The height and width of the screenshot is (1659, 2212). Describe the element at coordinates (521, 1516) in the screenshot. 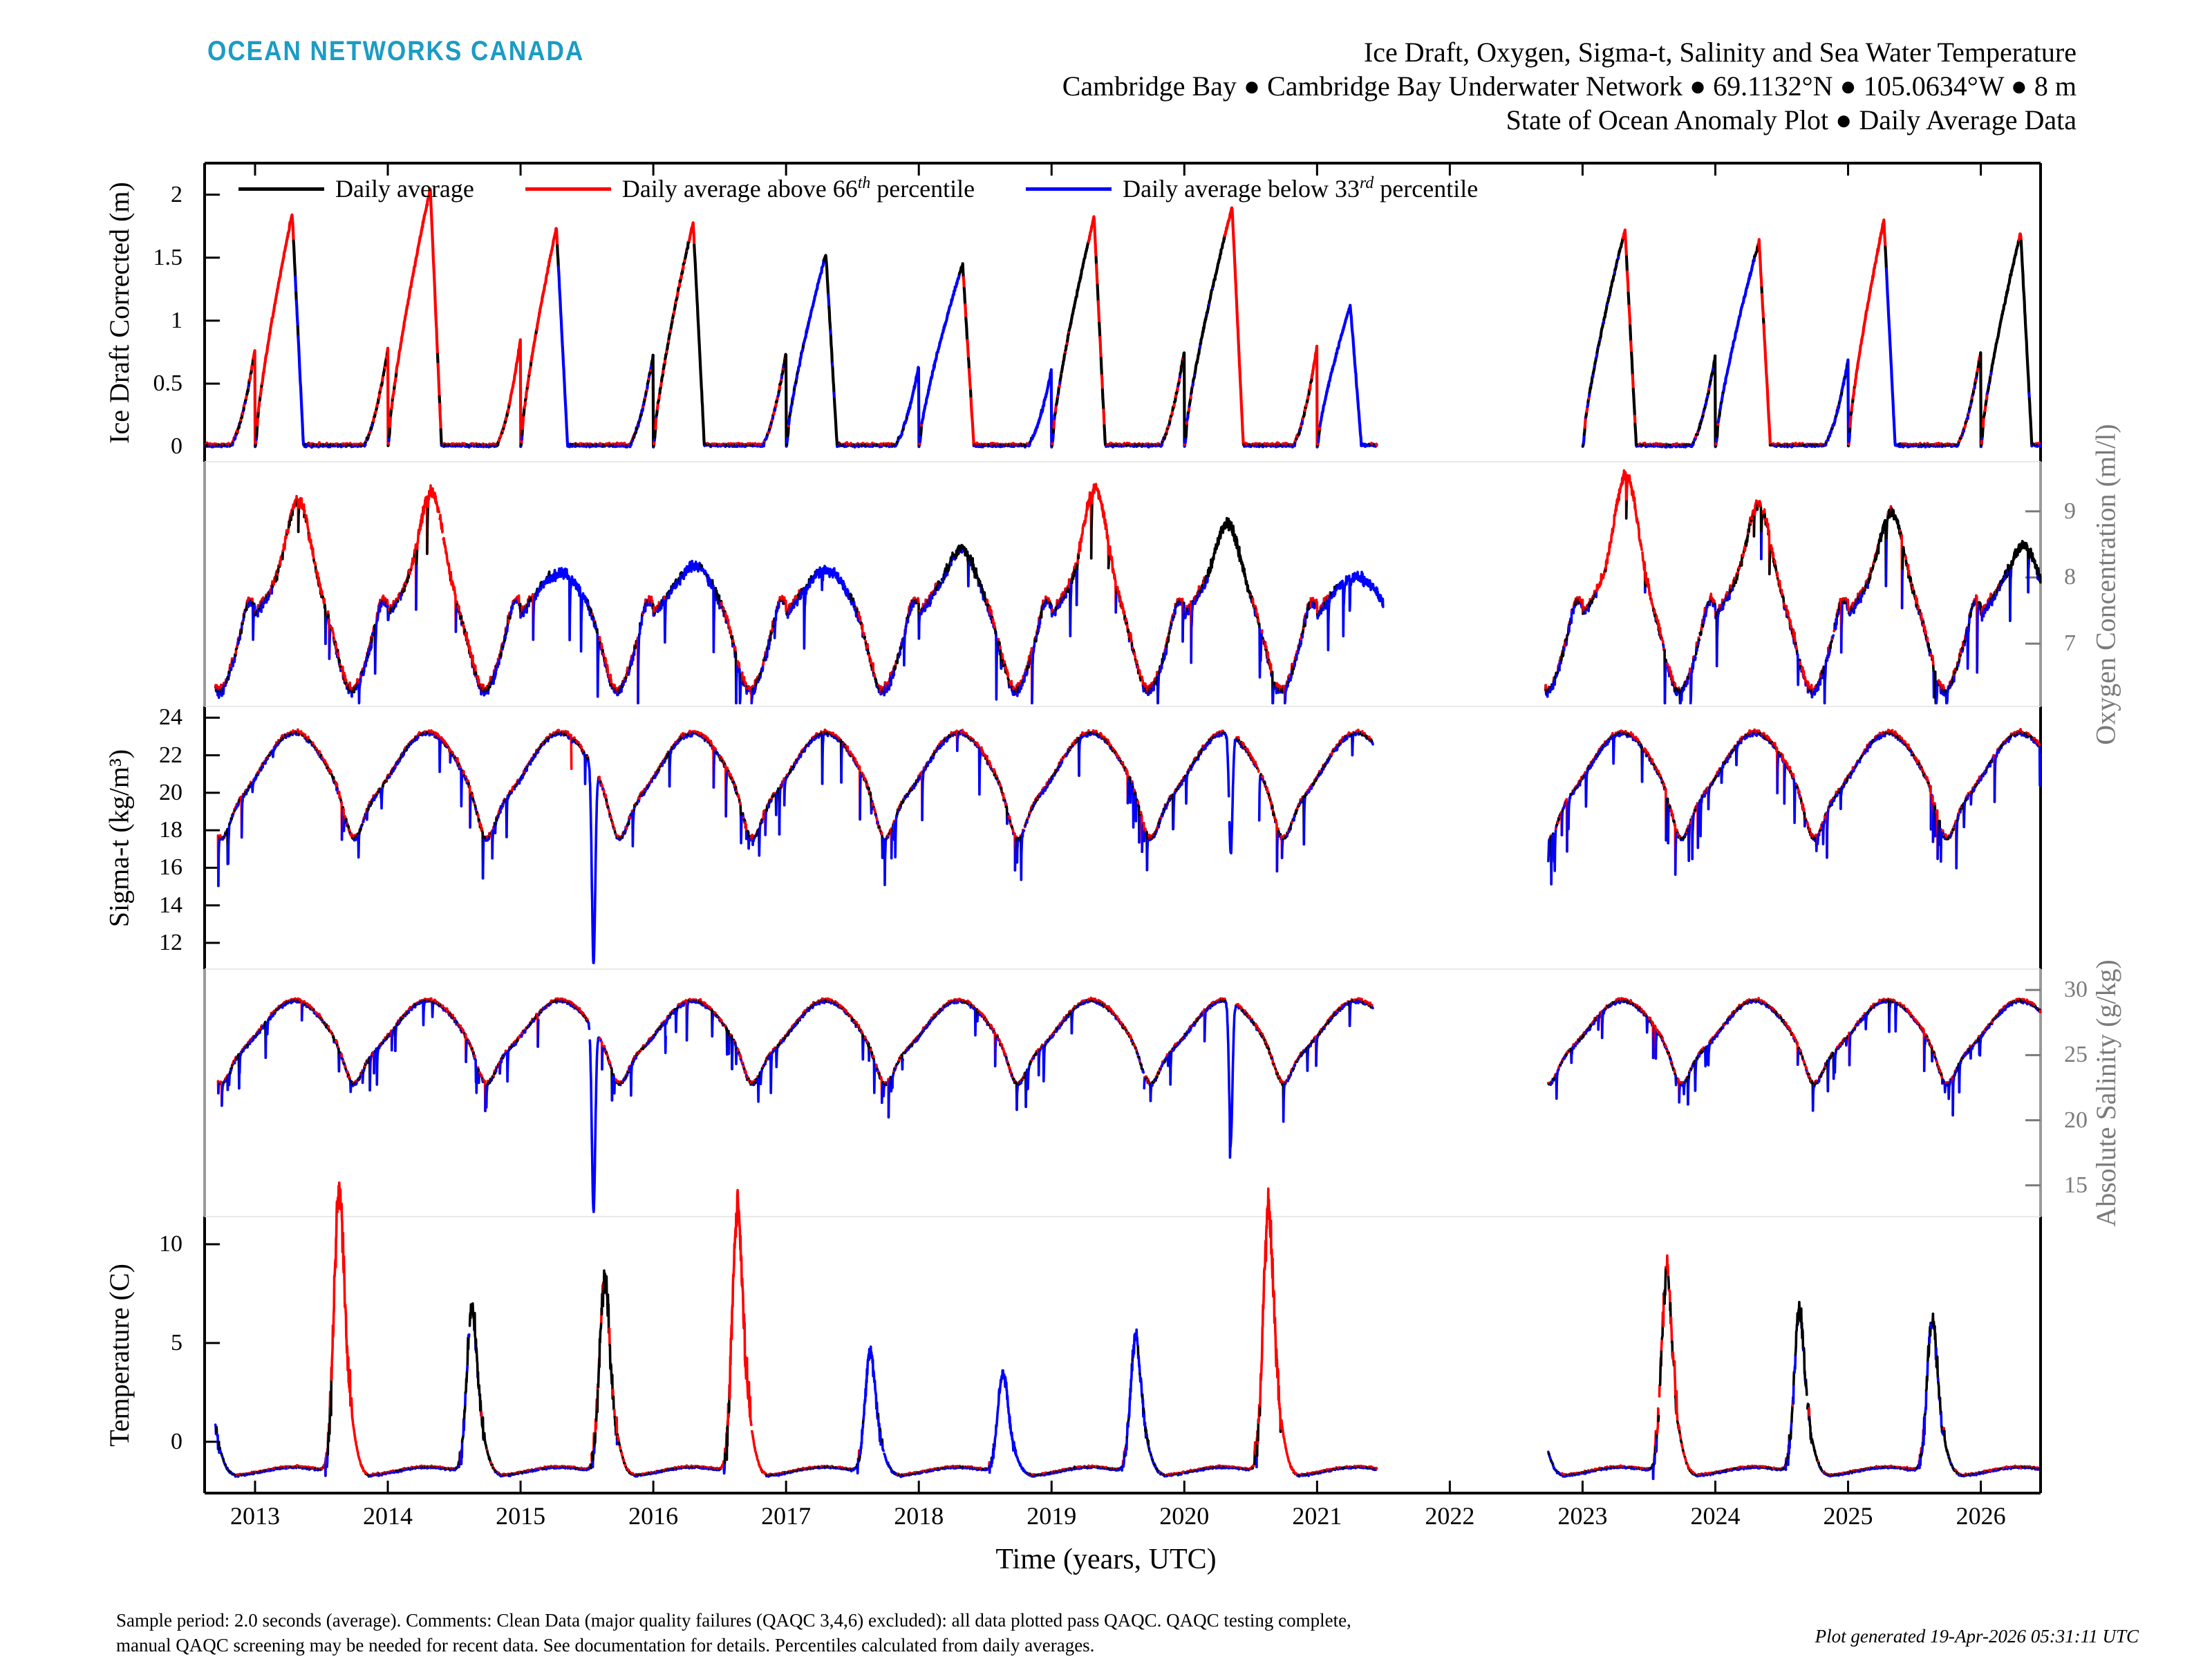

I see `x-axis-tick-2015: 2015` at that location.